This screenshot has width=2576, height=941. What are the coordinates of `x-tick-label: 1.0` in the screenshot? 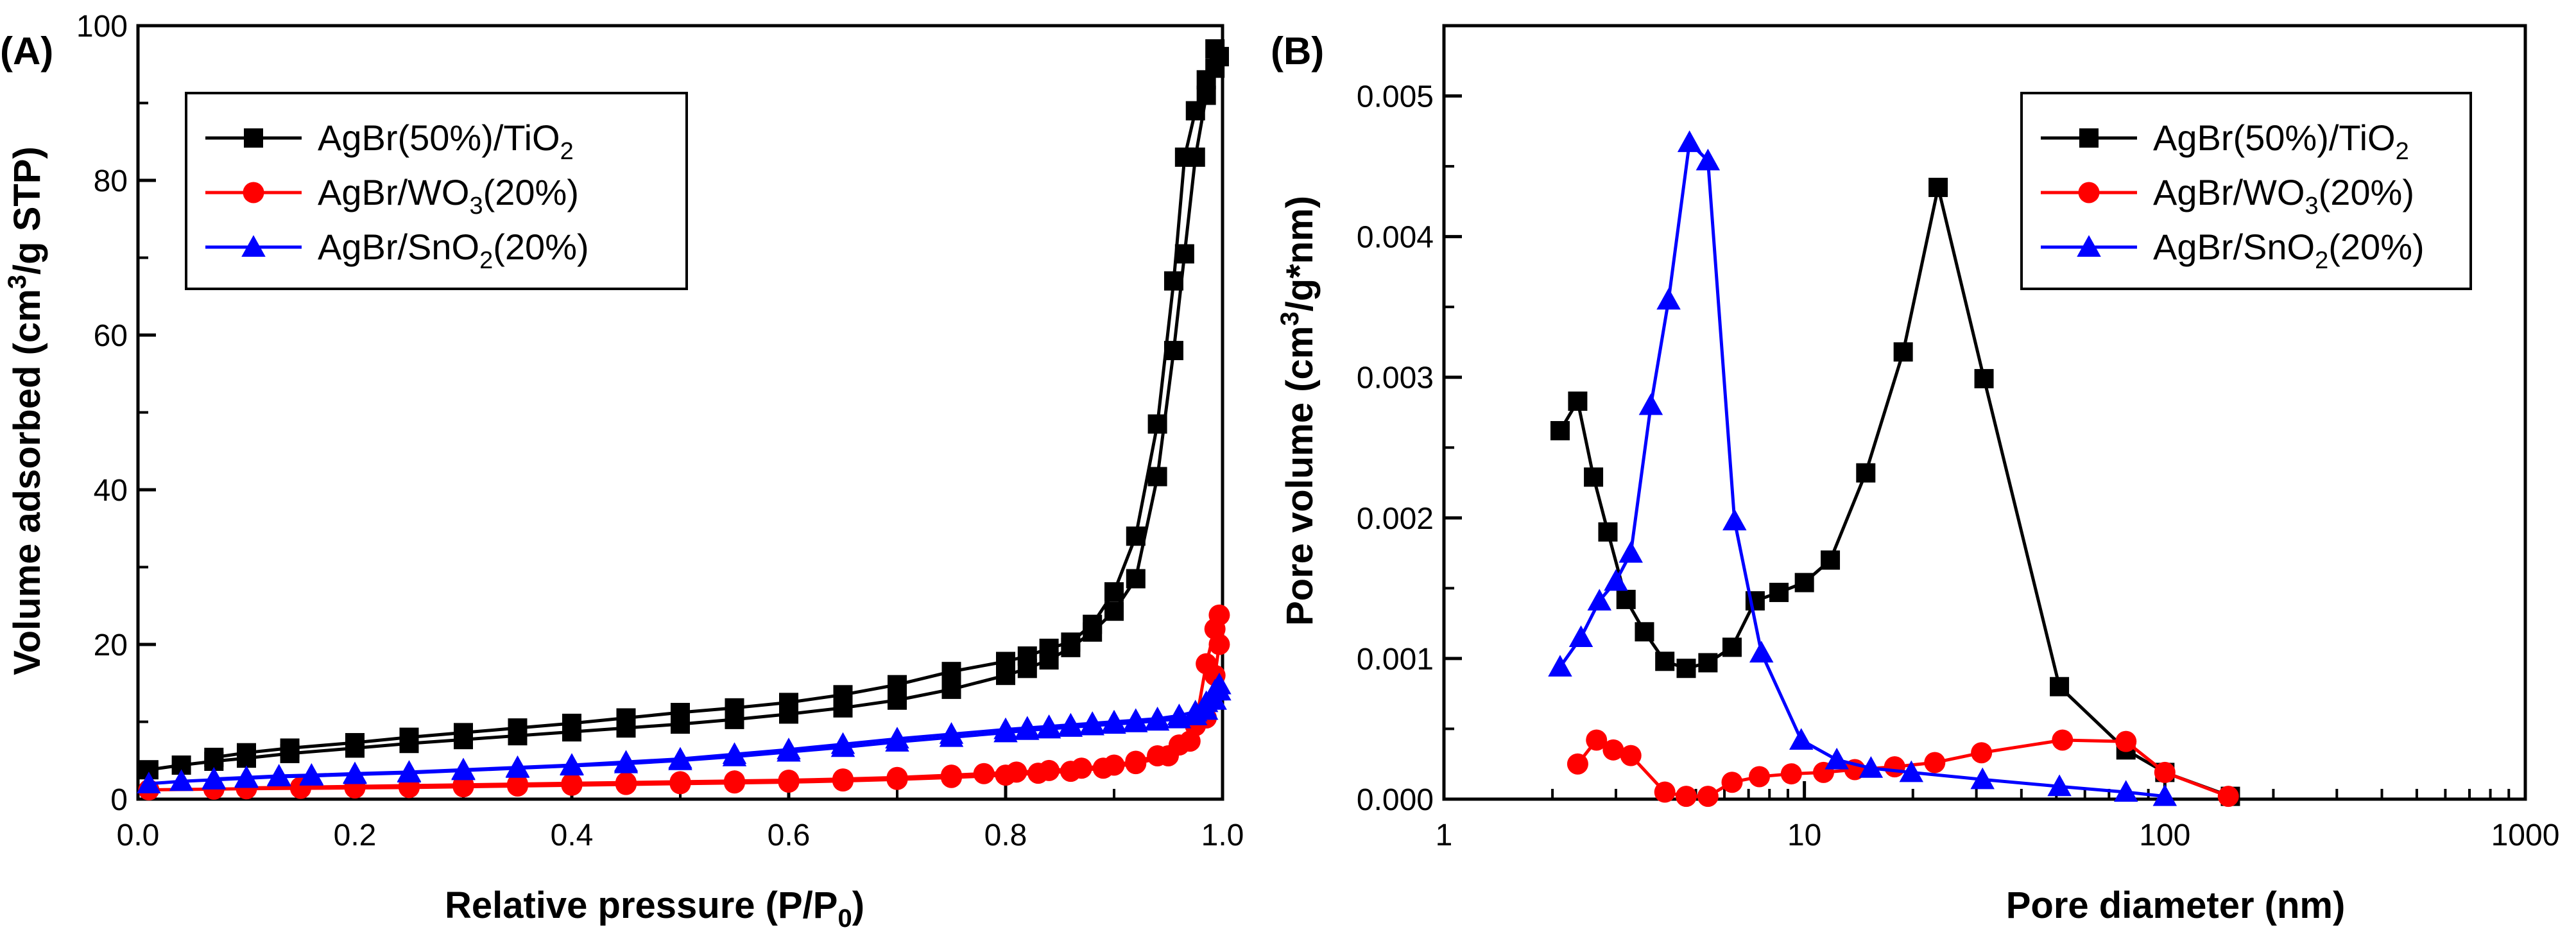 It's located at (1222, 835).